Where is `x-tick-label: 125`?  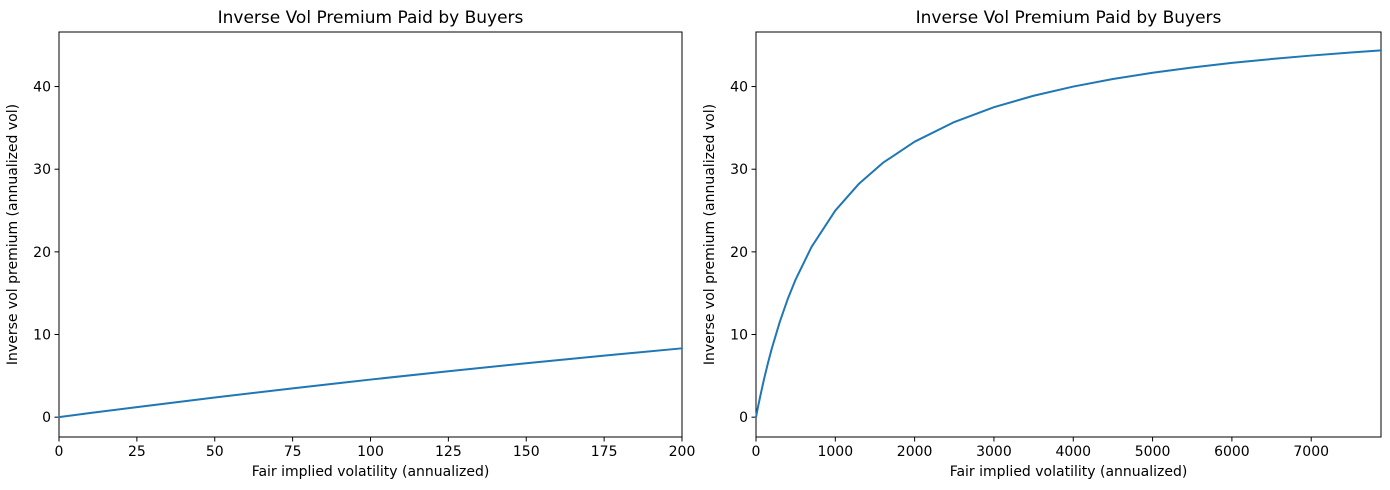 x-tick-label: 125 is located at coordinates (448, 452).